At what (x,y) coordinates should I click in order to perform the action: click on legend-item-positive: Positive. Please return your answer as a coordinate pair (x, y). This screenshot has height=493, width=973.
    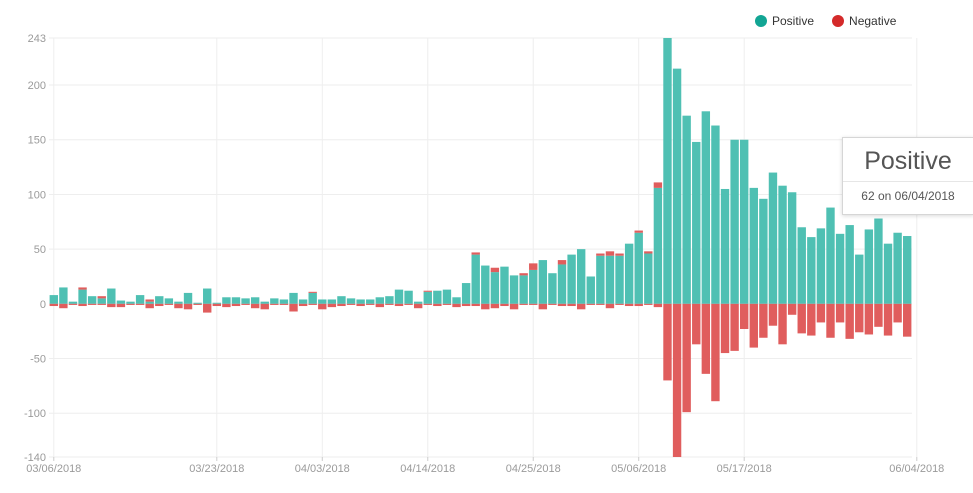
    Looking at the image, I should click on (784, 21).